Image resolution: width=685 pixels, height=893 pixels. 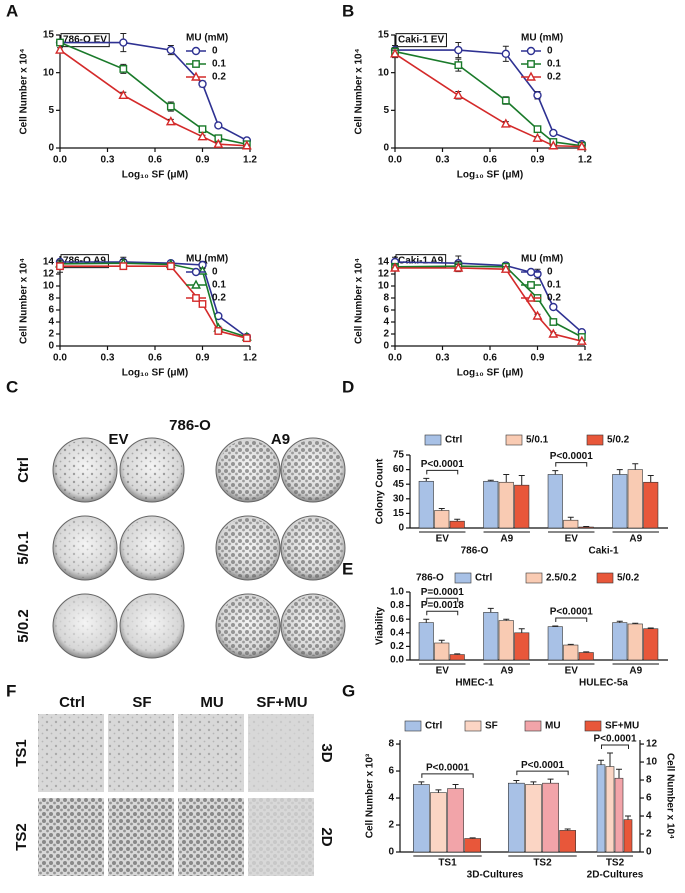 What do you see at coordinates (155, 373) in the screenshot?
I see `x-axis-label: Log₁₀ SF (μM)` at bounding box center [155, 373].